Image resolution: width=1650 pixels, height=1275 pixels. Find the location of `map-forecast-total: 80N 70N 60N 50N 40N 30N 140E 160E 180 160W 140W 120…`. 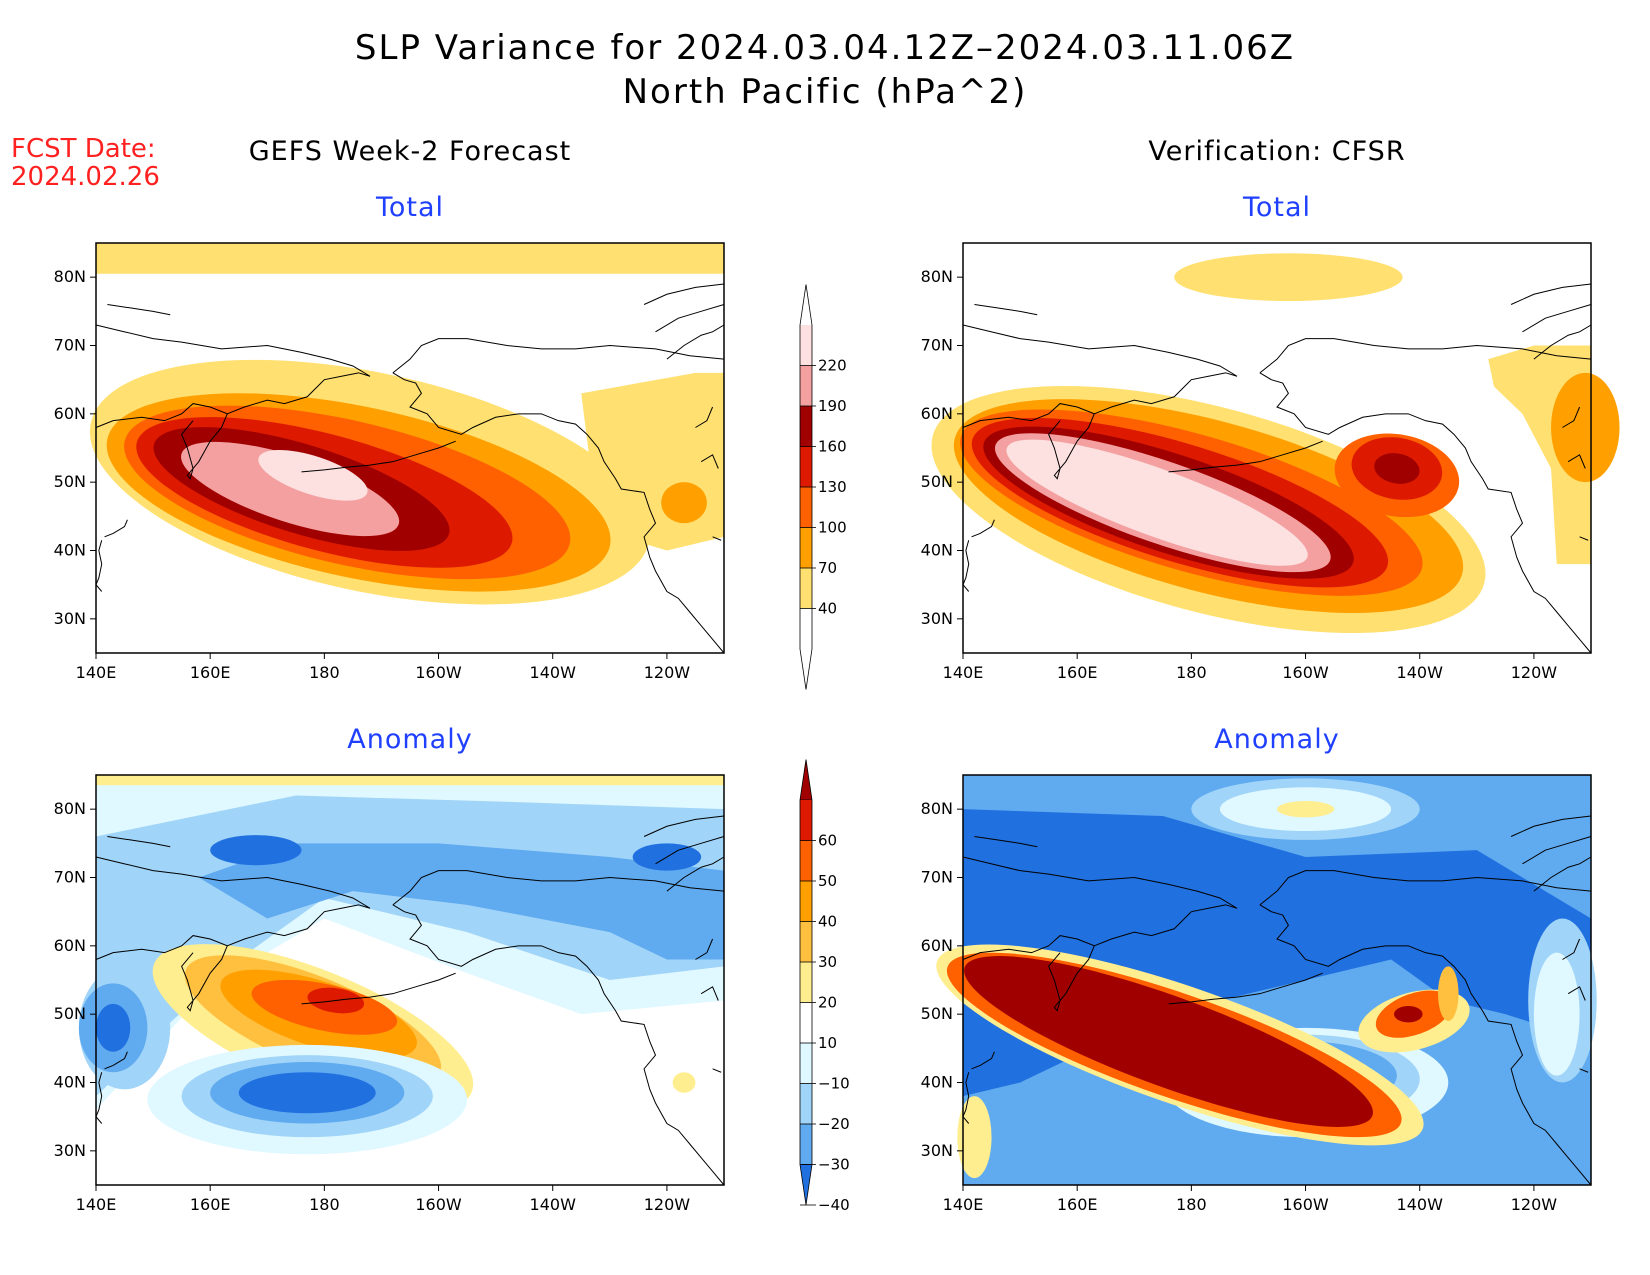

map-forecast-total: 80N 70N 60N 50N 40N 30N 140E 160E 180 160W 140W 120… is located at coordinates (389, 462).